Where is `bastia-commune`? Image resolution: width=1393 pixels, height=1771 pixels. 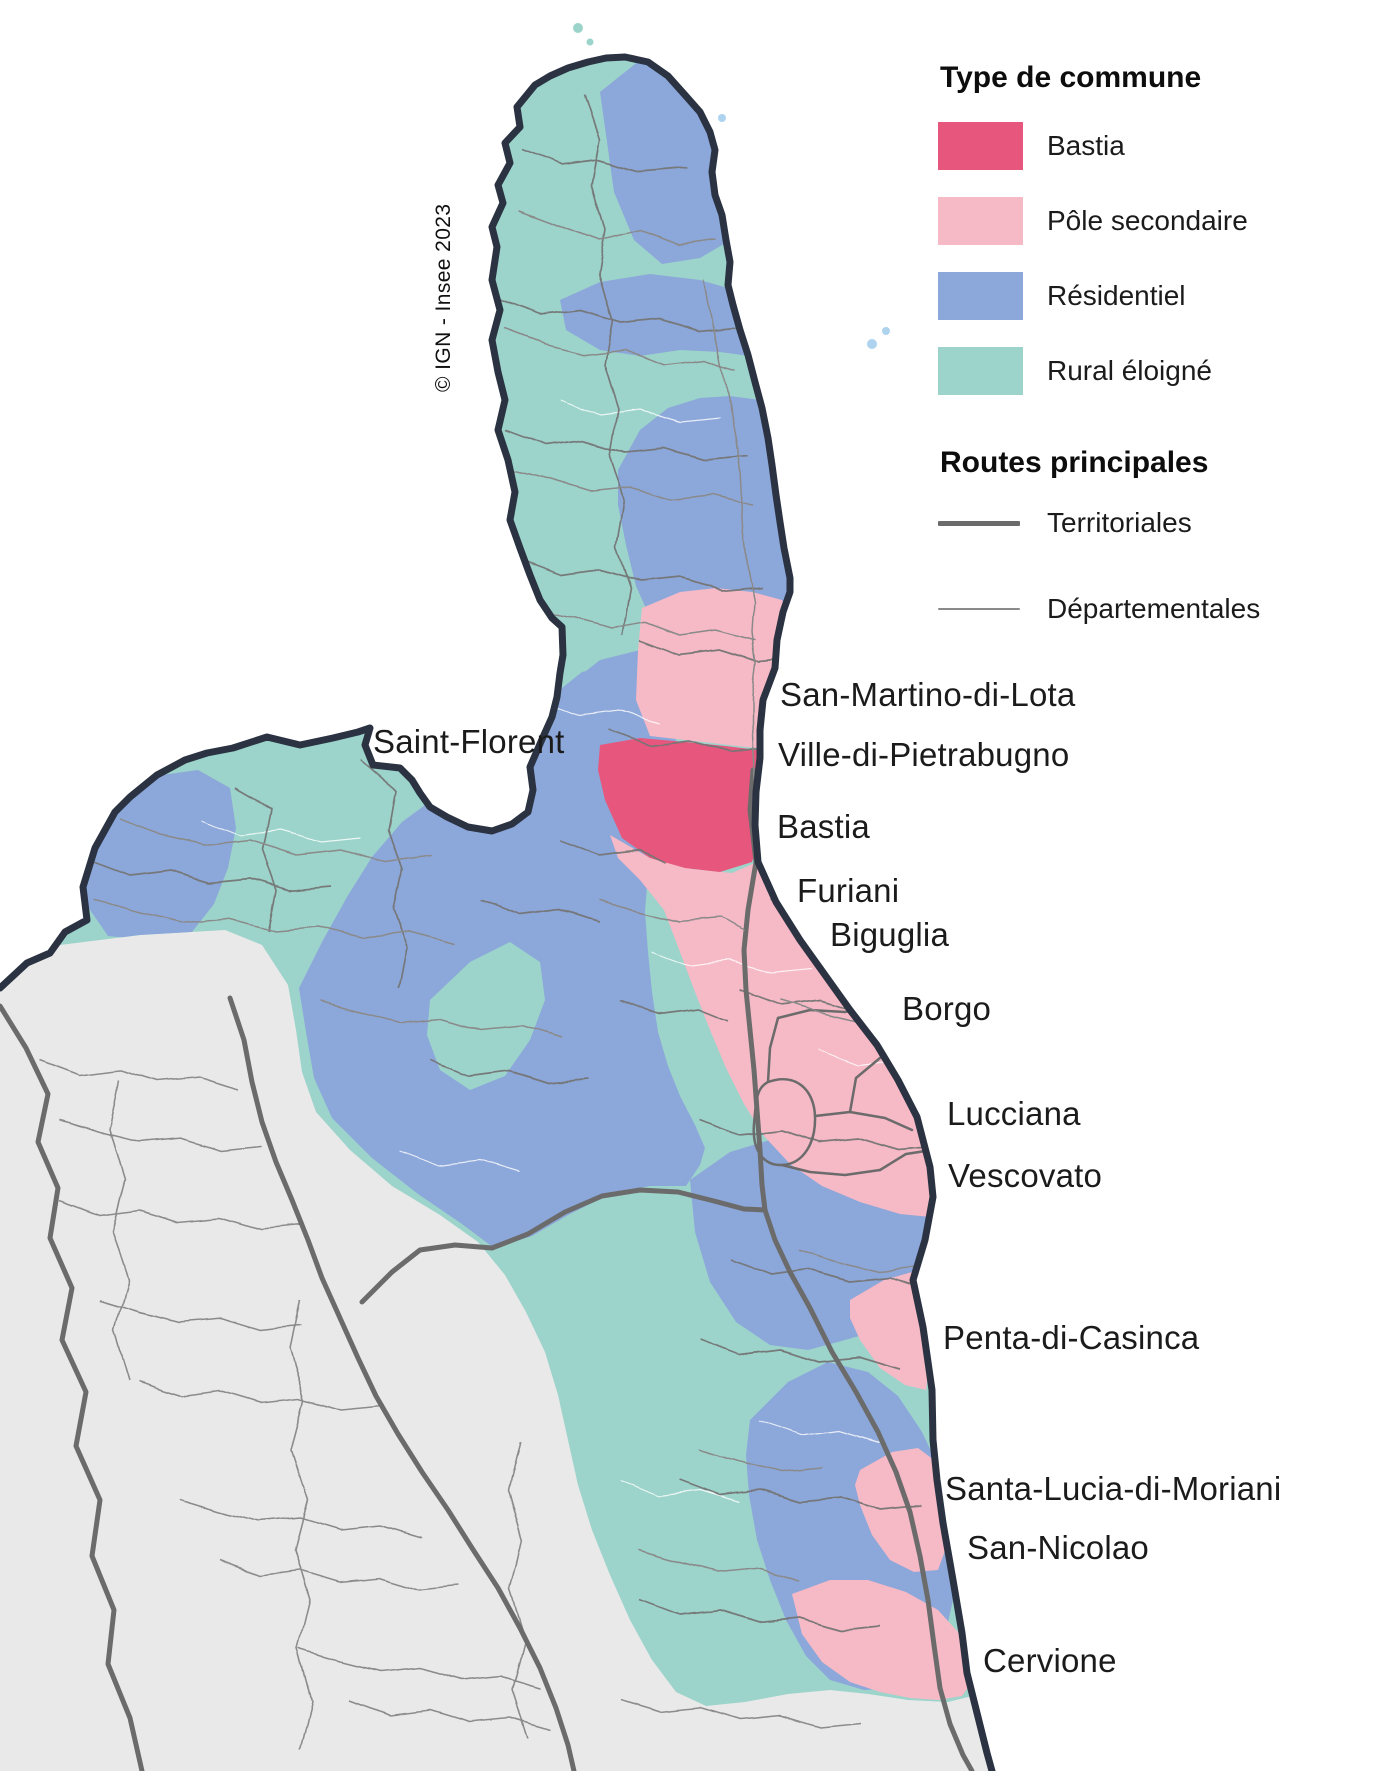 bastia-commune is located at coordinates (683, 805).